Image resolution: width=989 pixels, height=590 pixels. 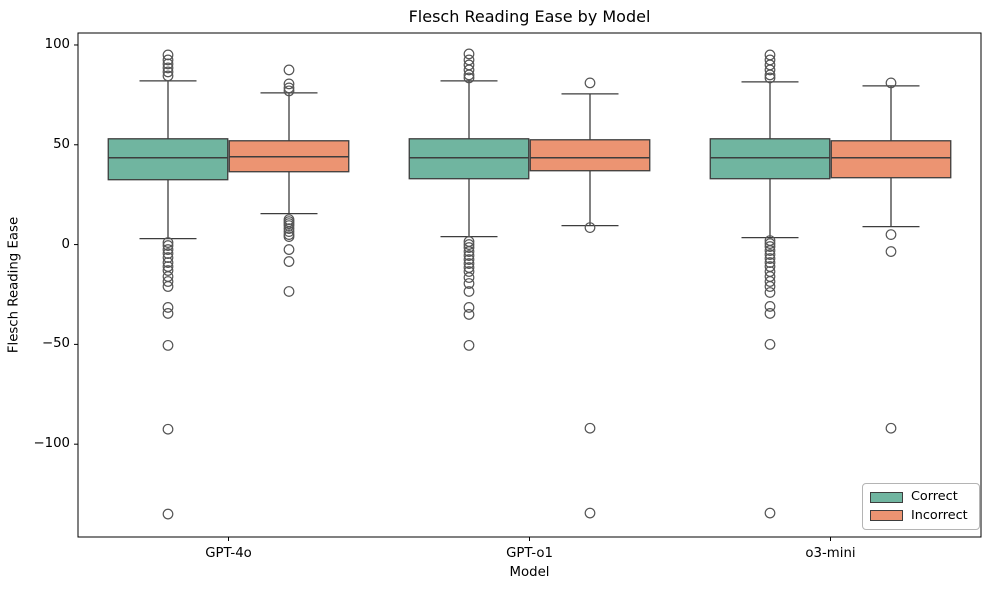 I want to click on legend-swatch-incorrect, so click(x=886, y=516).